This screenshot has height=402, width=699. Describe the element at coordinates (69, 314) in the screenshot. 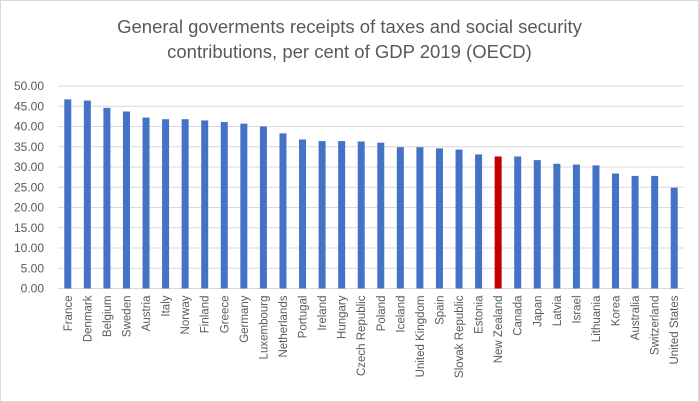

I see `x-tick-label: France` at that location.